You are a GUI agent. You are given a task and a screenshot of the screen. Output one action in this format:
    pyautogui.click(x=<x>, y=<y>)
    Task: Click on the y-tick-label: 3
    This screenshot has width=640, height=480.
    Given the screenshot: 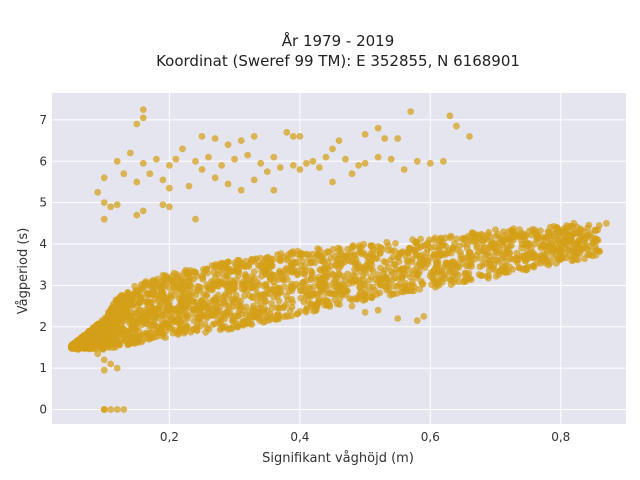 What is the action you would take?
    pyautogui.click(x=43, y=285)
    